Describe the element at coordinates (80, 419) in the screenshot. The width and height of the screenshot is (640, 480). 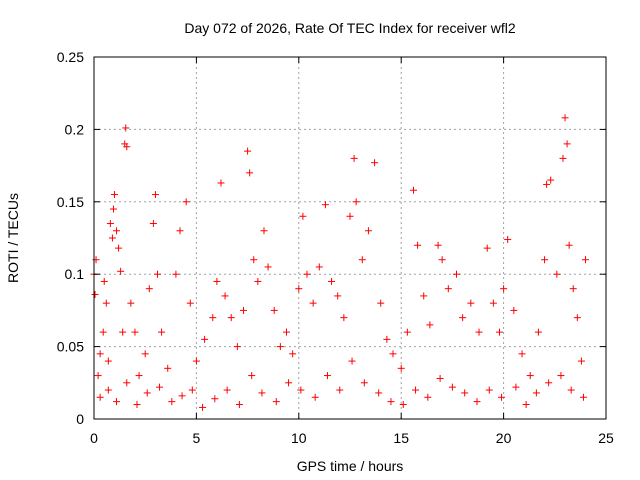
I see `y-tick-label: 0` at that location.